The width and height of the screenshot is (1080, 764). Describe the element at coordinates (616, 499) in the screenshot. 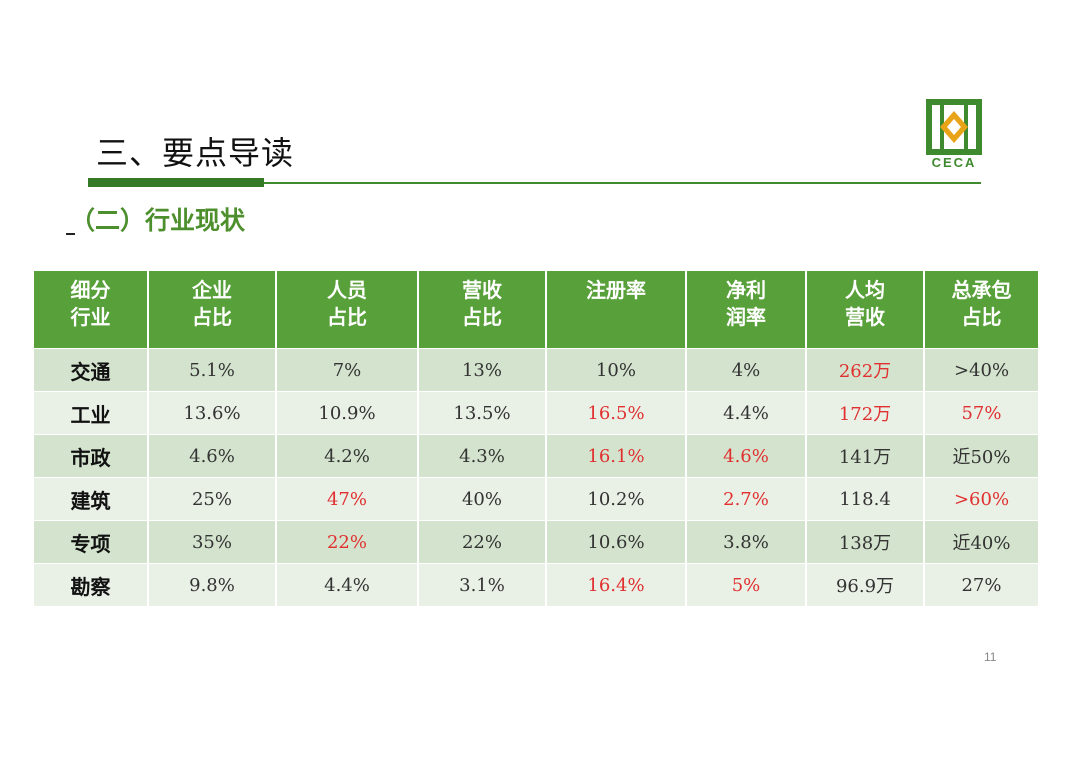

I see `table-cell: 10.2%` at that location.